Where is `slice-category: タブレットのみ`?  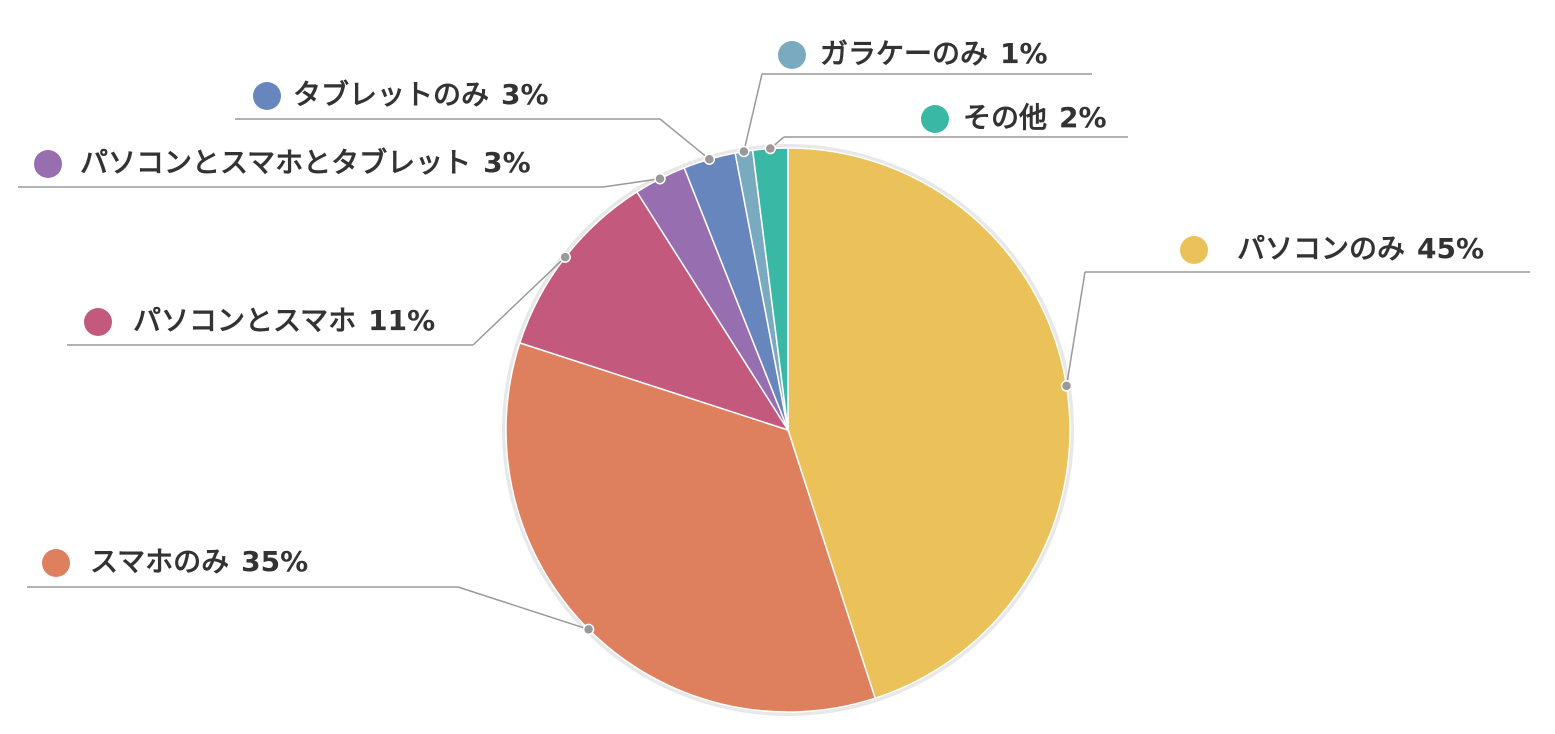 slice-category: タブレットのみ is located at coordinates (391, 94).